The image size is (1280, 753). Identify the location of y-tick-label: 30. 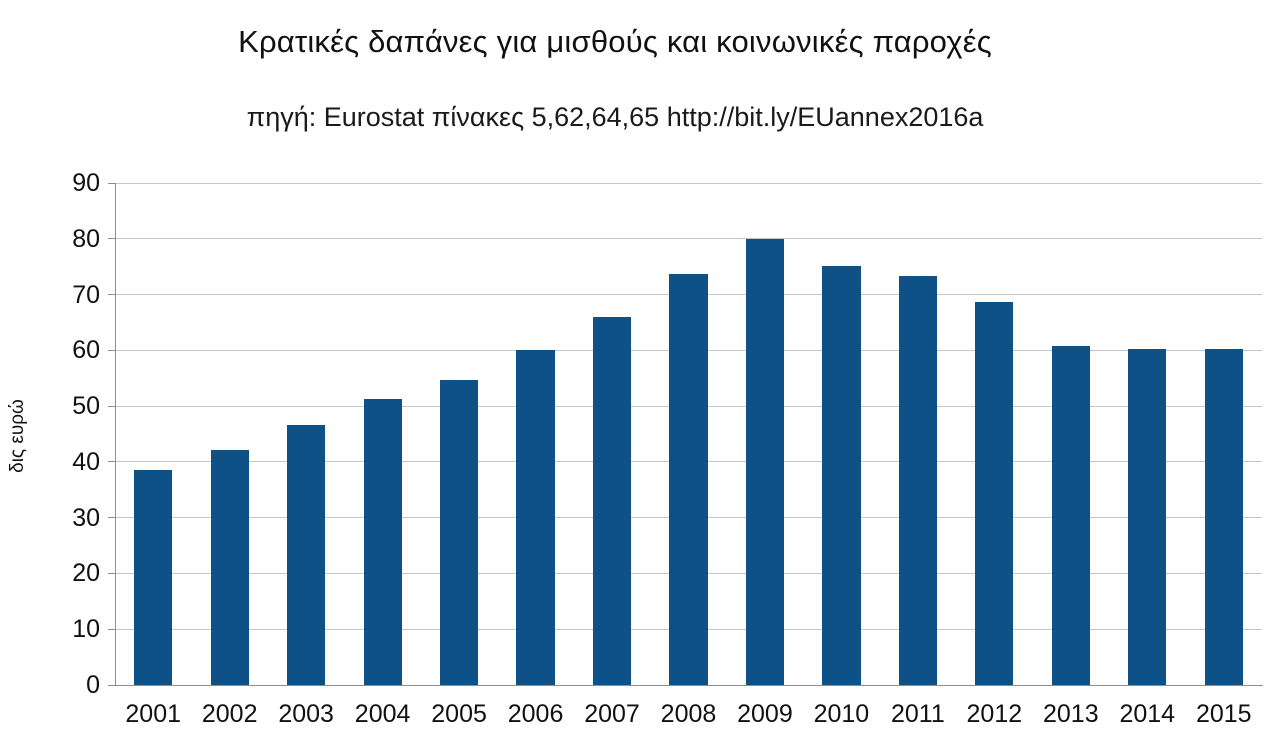
(86, 517).